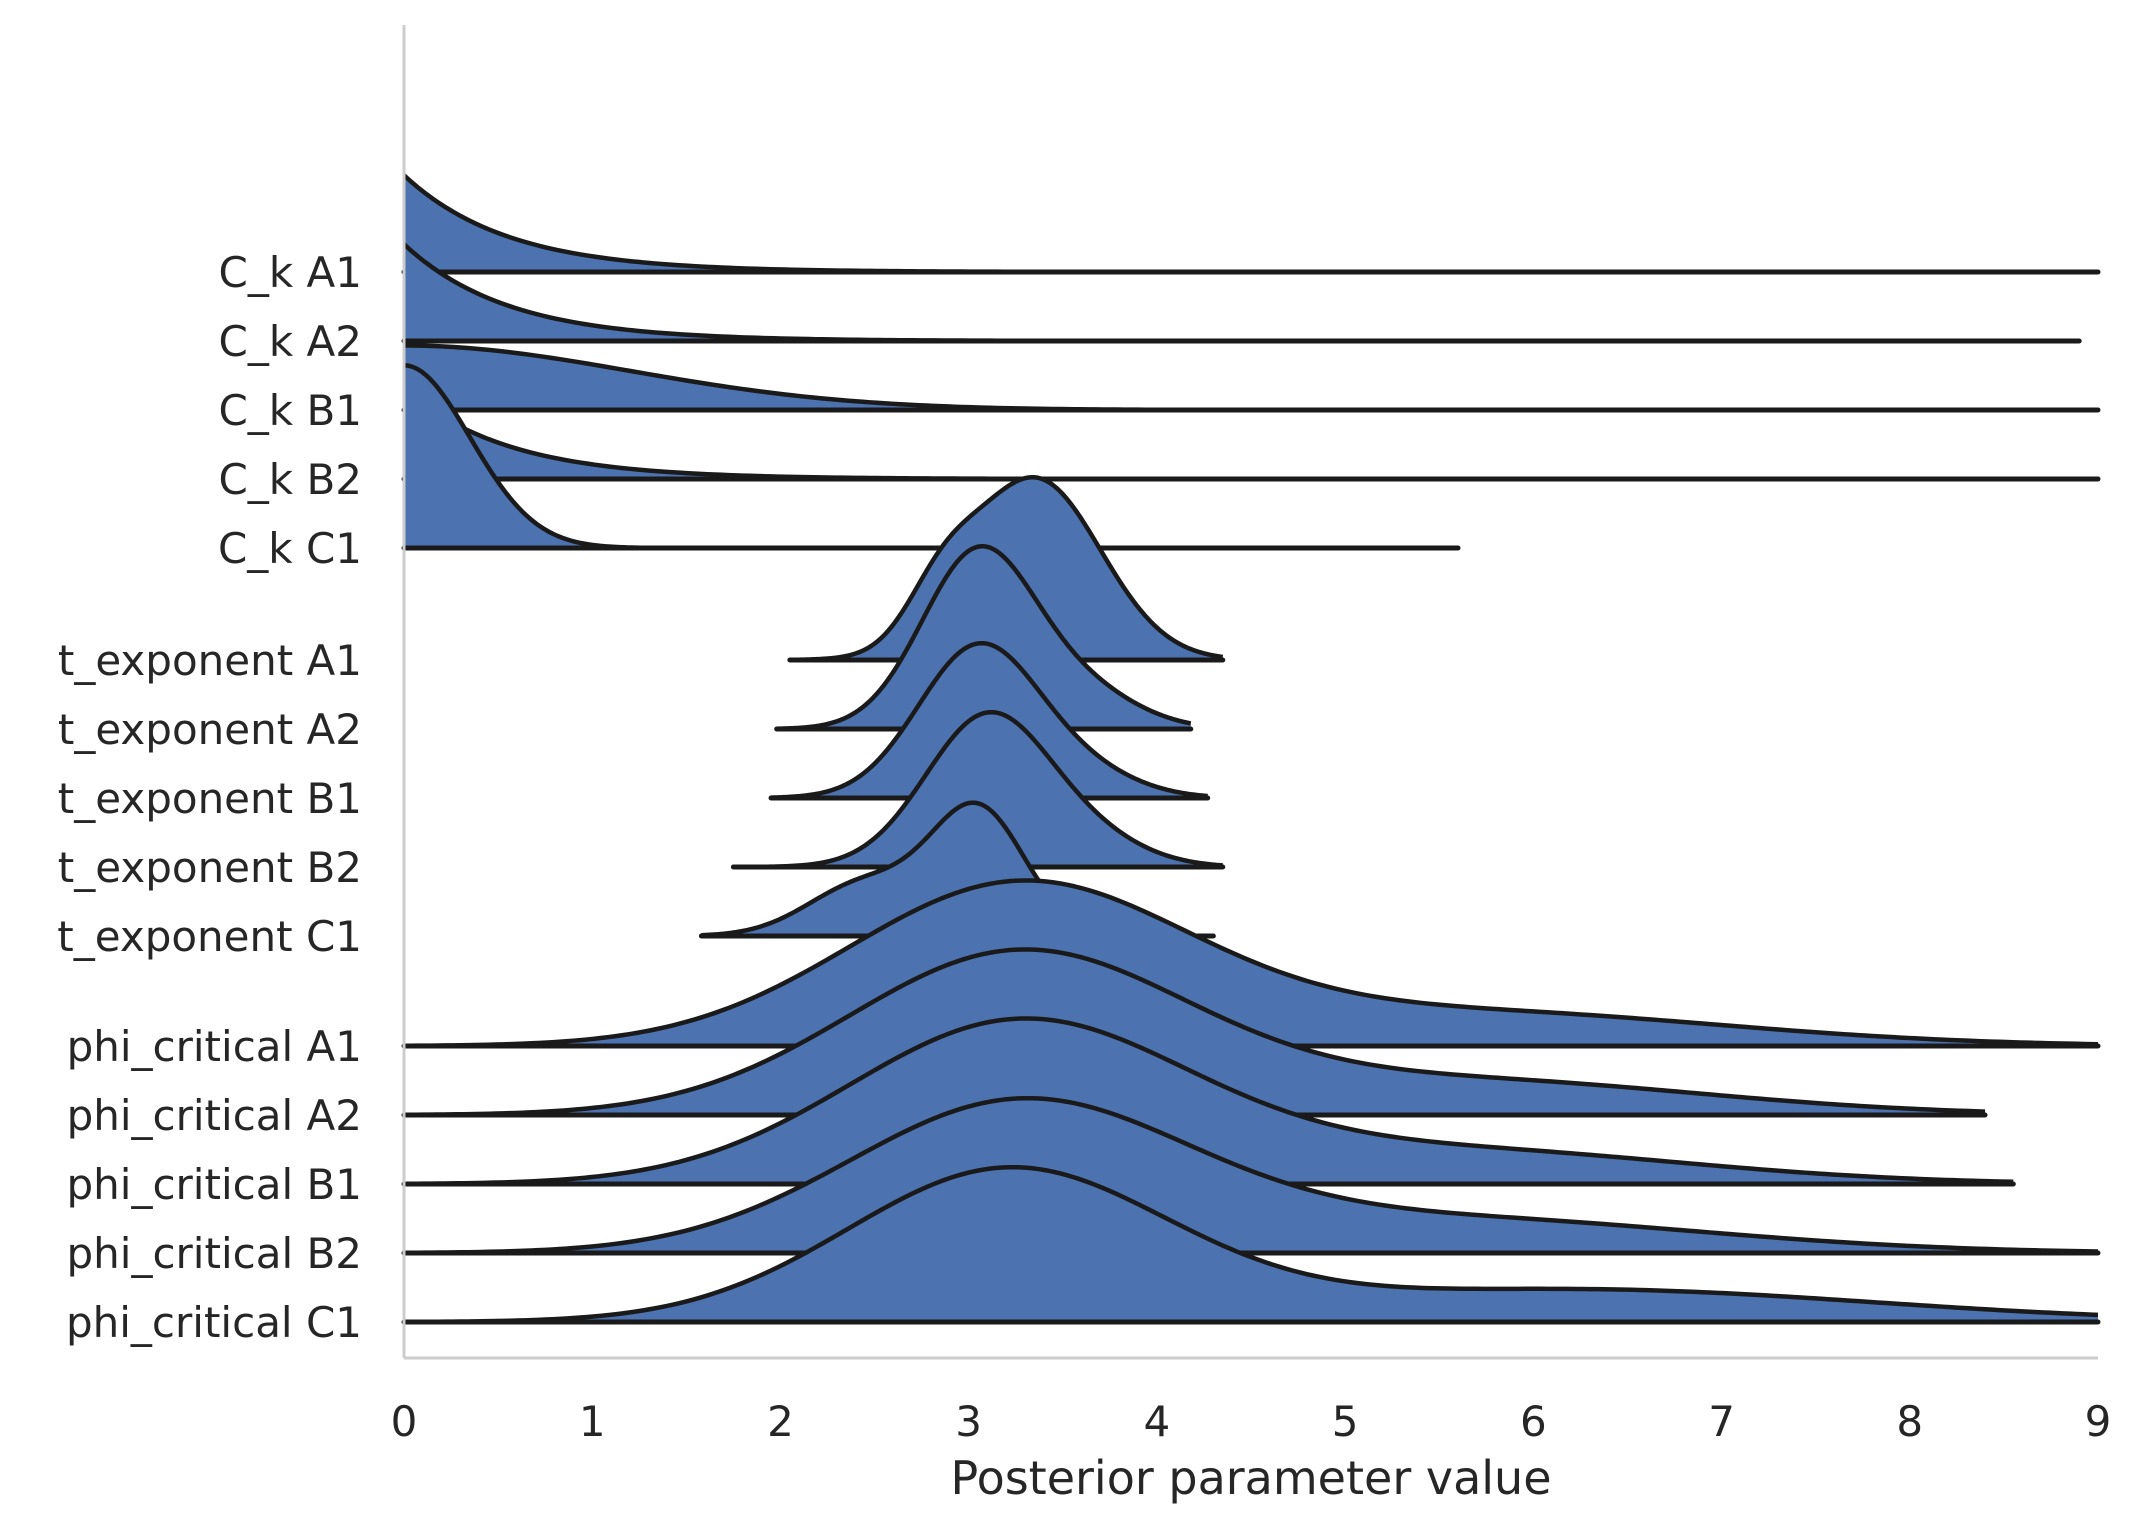 The height and width of the screenshot is (1534, 2134). What do you see at coordinates (214, 1046) in the screenshot?
I see `category-label: phi_critical A1` at bounding box center [214, 1046].